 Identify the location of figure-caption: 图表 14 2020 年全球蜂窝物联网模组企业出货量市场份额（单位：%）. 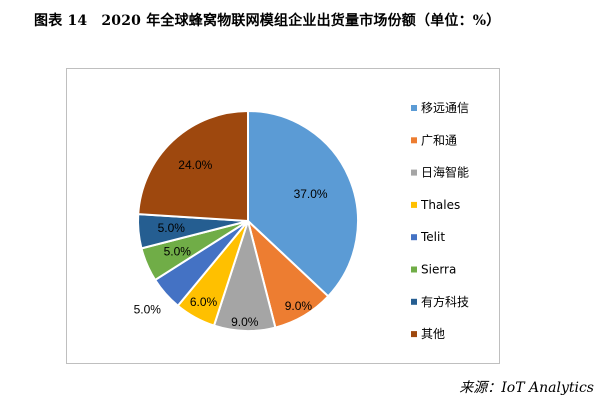
(267, 20).